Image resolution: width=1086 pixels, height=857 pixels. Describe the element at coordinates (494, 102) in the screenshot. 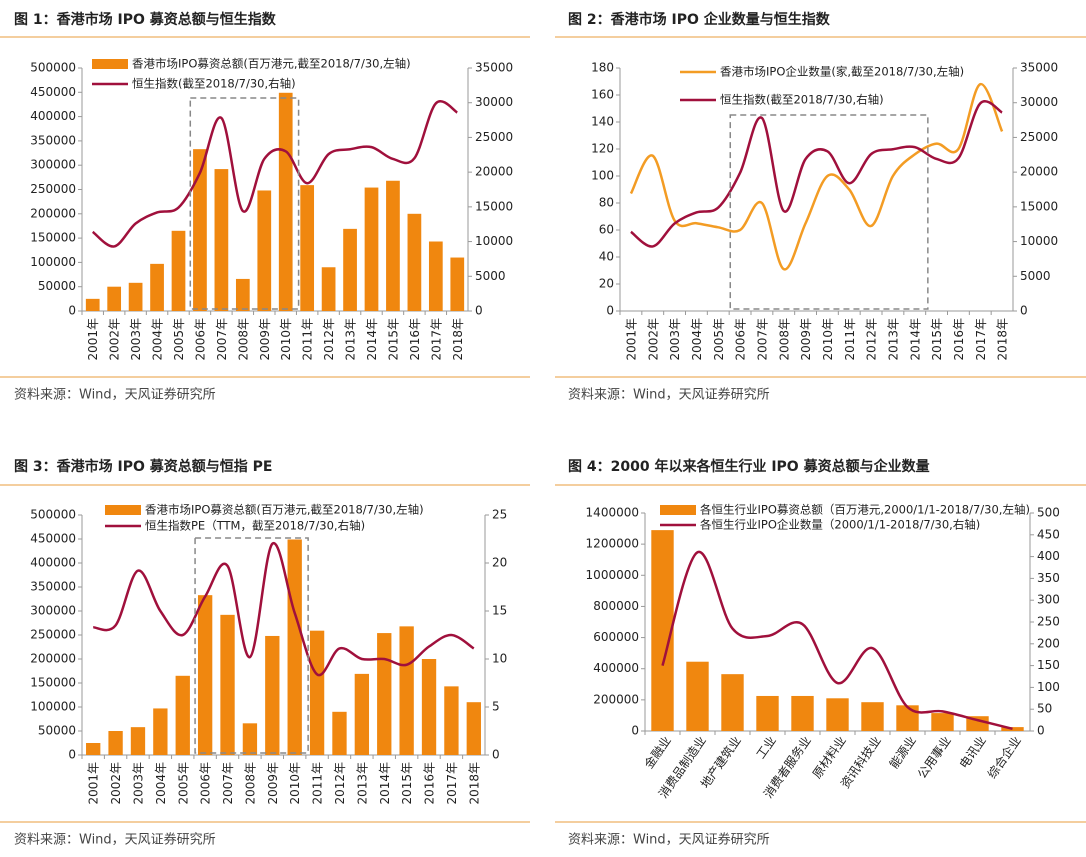

I see `y2-tick-label: 30000` at that location.